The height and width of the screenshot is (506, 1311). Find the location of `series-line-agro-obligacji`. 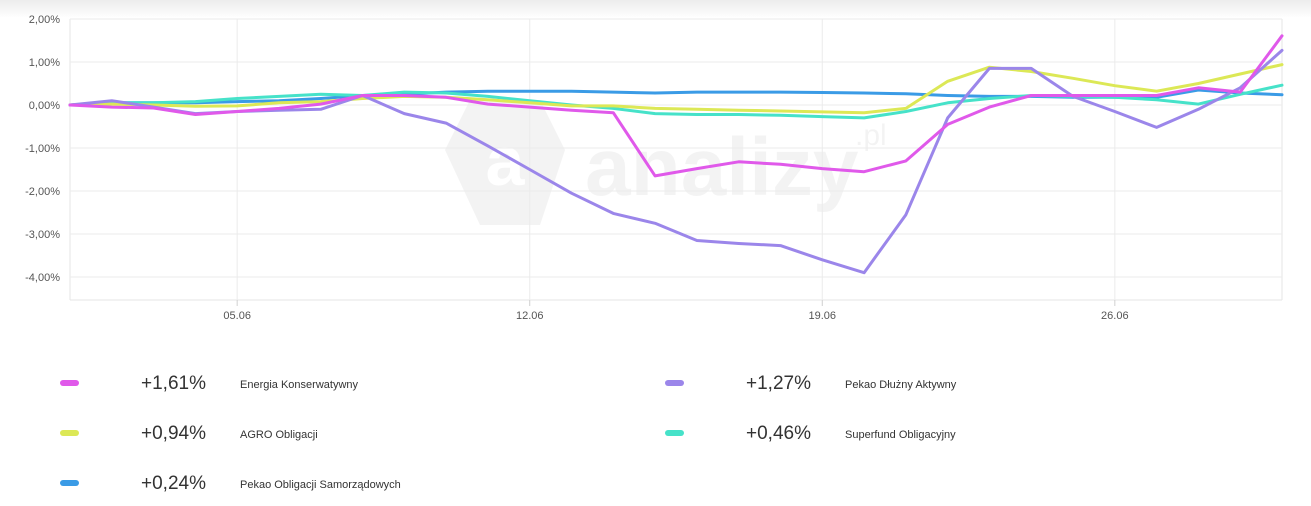

series-line-agro-obligacji is located at coordinates (676, 89).